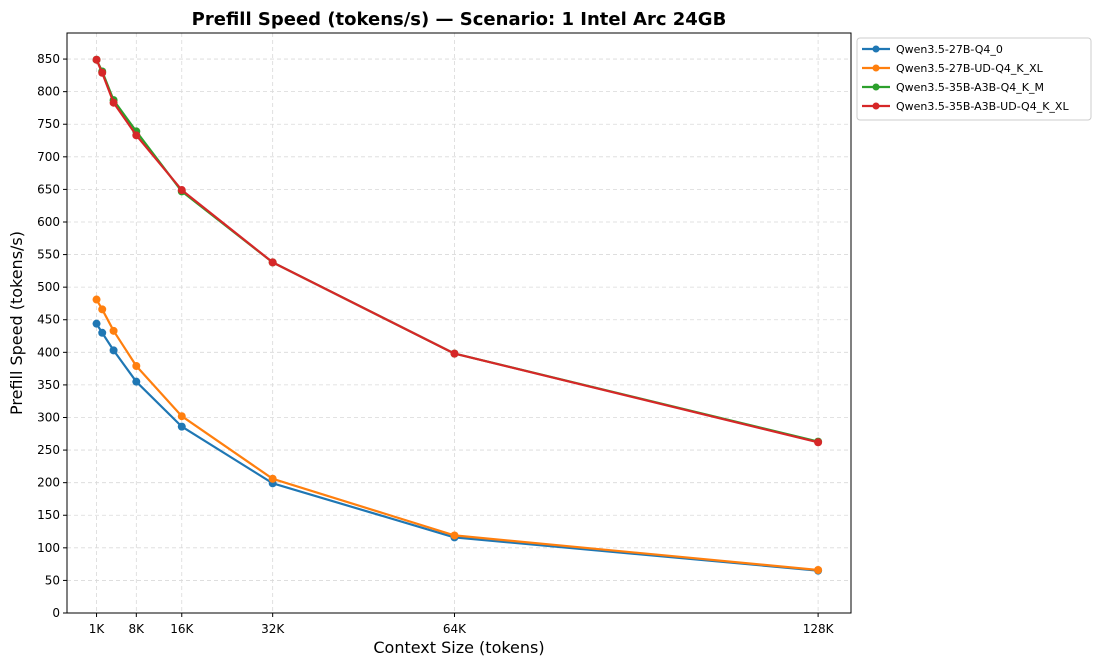 The image size is (1100, 667). What do you see at coordinates (16, 323) in the screenshot?
I see `y-axis-label: Prefill Speed (tokens/s)` at bounding box center [16, 323].